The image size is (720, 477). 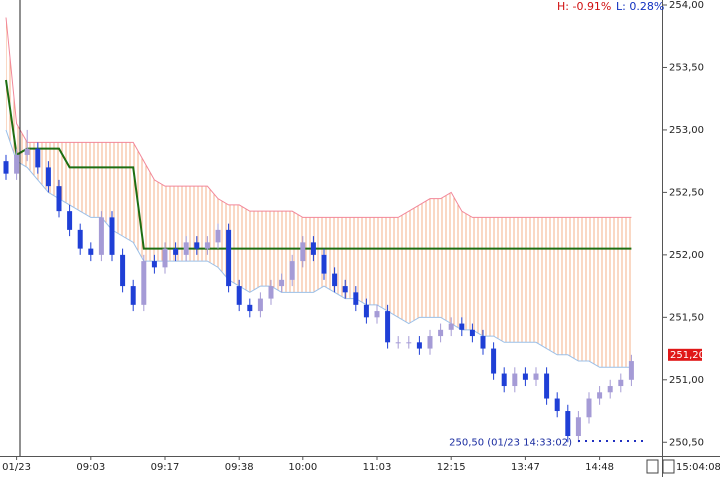 What do you see at coordinates (686, 5) in the screenshot?
I see `y-tick-label: 254,00` at bounding box center [686, 5].